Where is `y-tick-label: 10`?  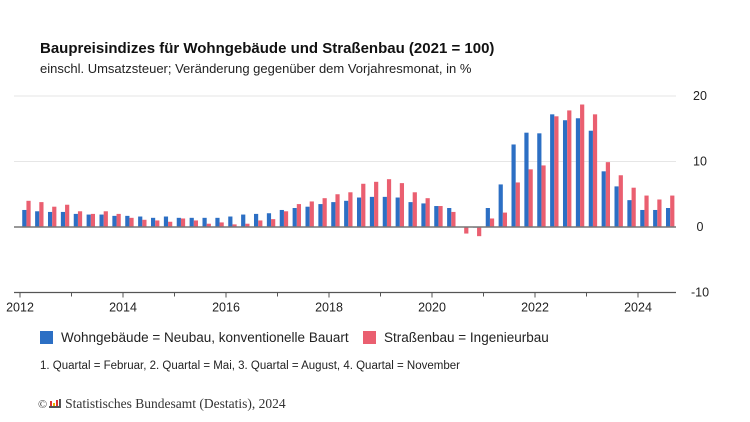 y-tick-label: 10 is located at coordinates (700, 162).